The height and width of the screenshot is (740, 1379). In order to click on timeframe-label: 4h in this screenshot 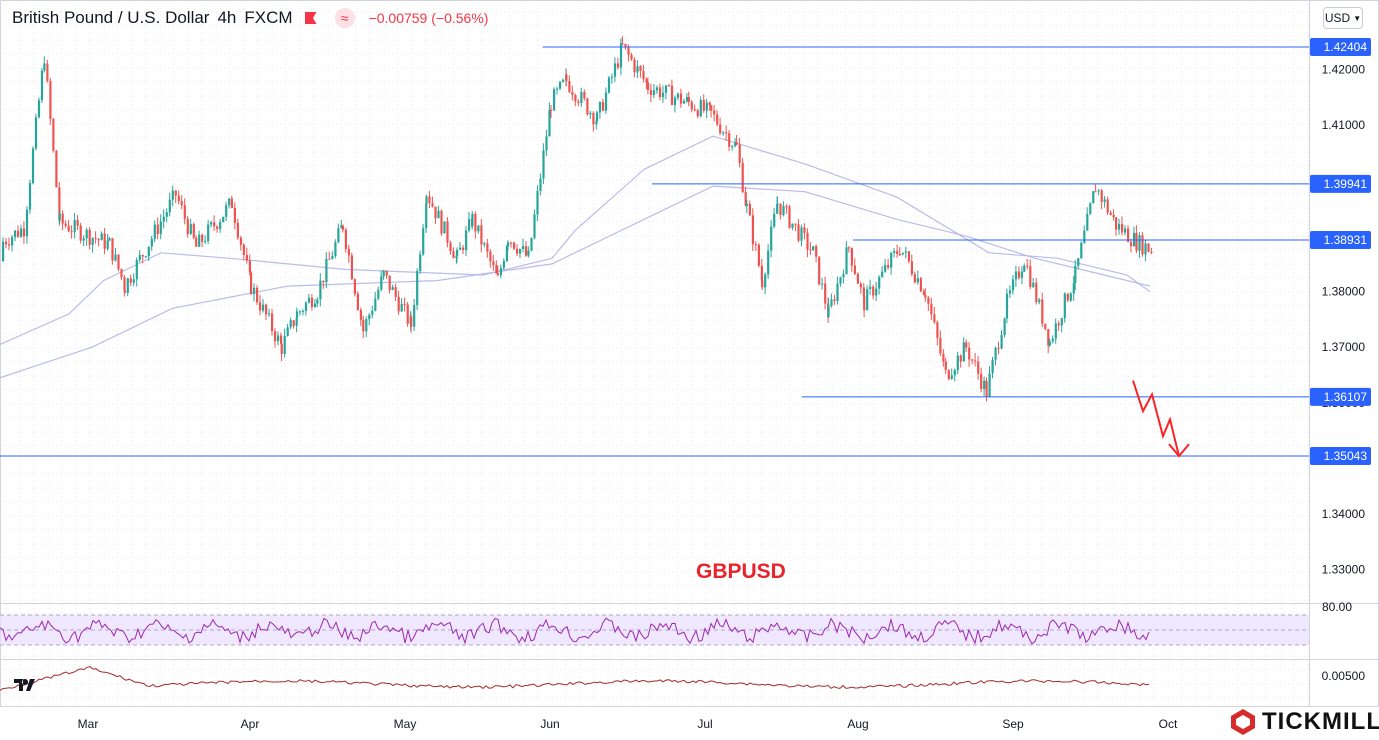, I will do `click(227, 17)`.